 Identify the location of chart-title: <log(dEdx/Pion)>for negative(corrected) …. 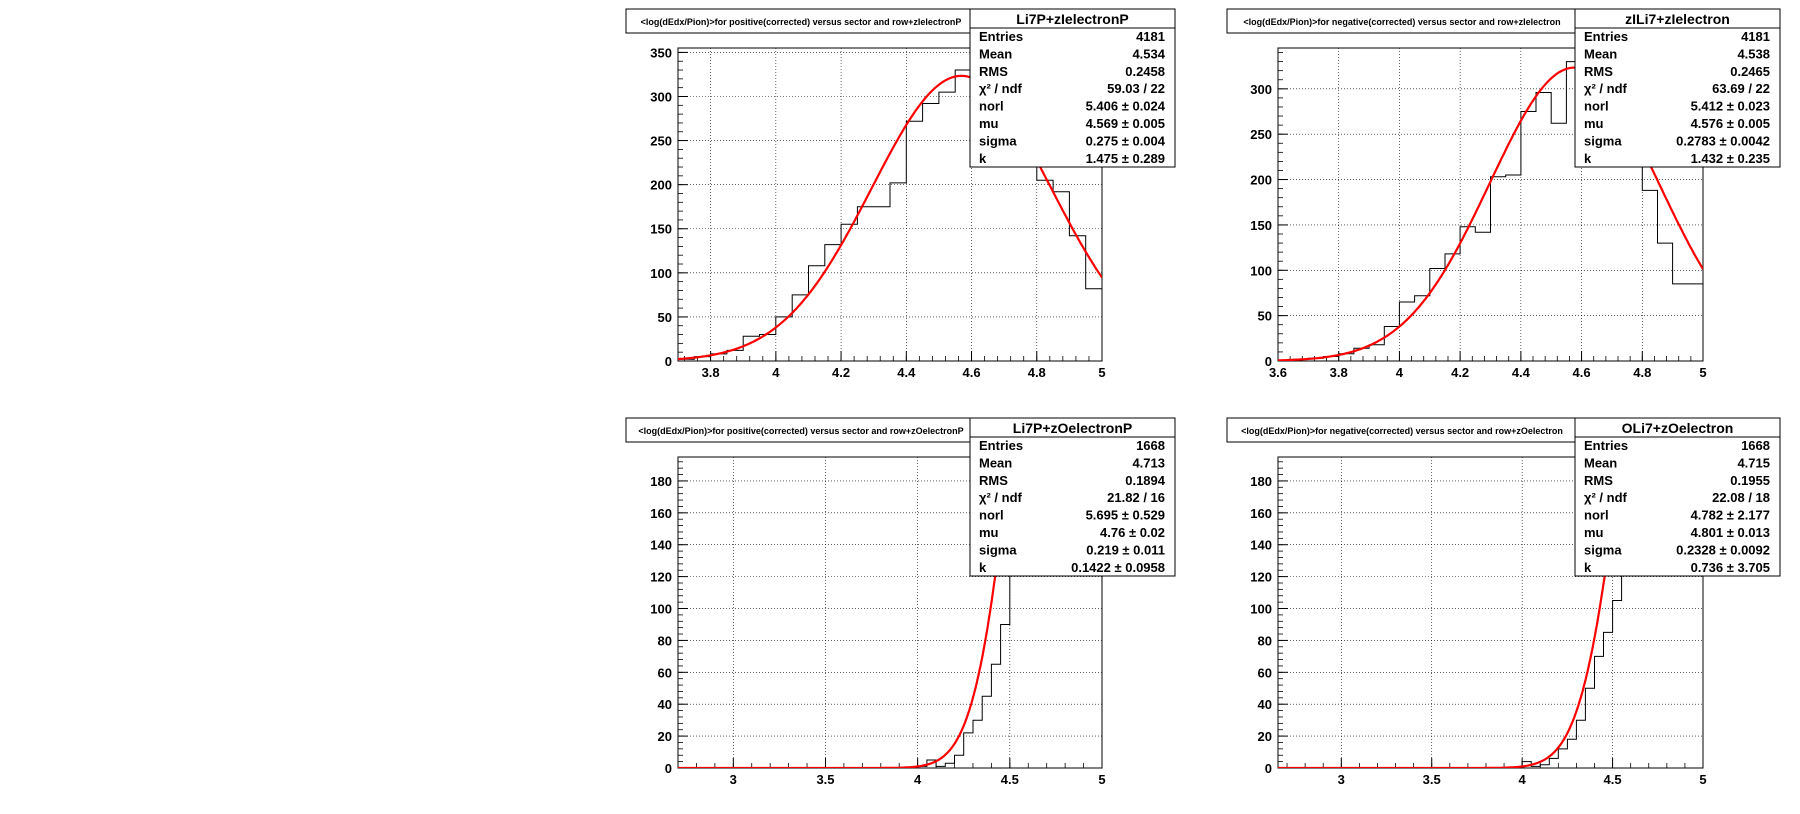
(1402, 431).